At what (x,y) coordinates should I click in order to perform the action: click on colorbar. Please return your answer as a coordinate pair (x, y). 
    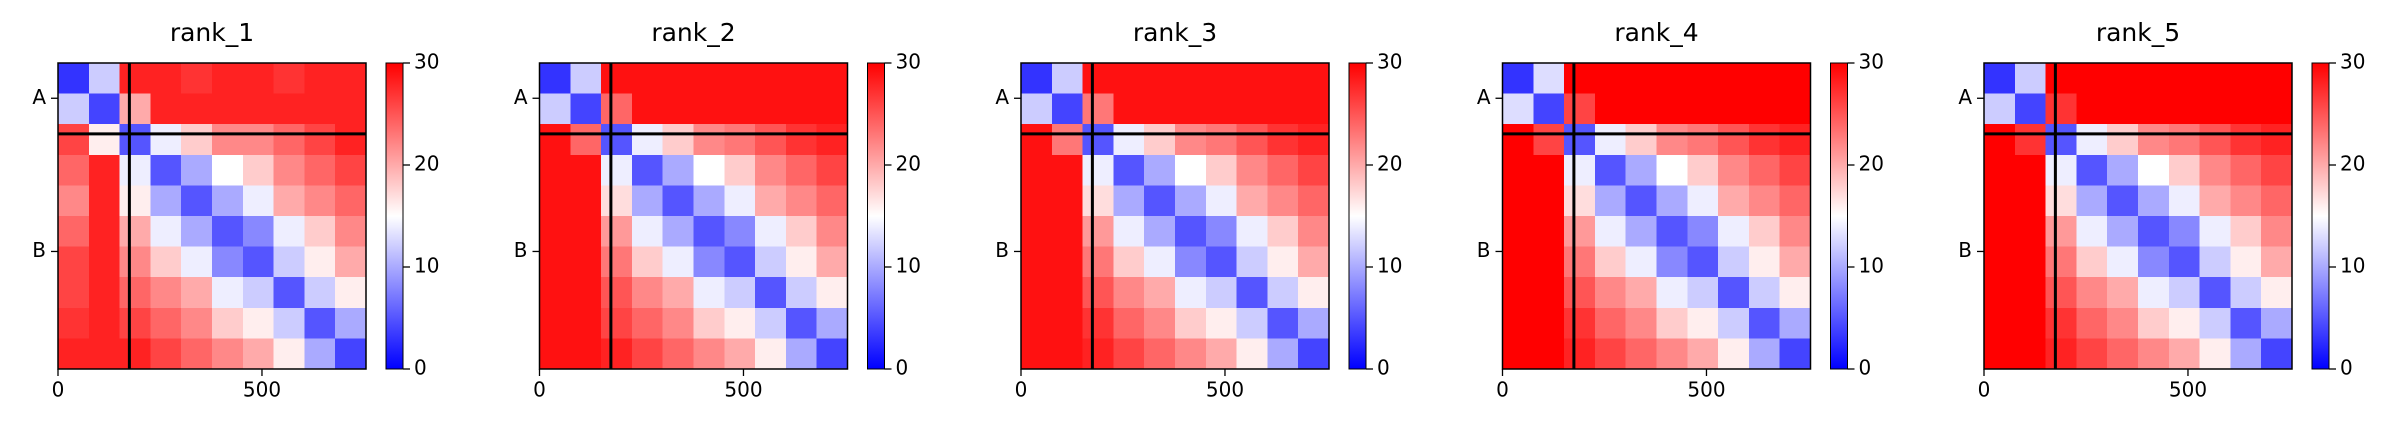
    Looking at the image, I should click on (2320, 216).